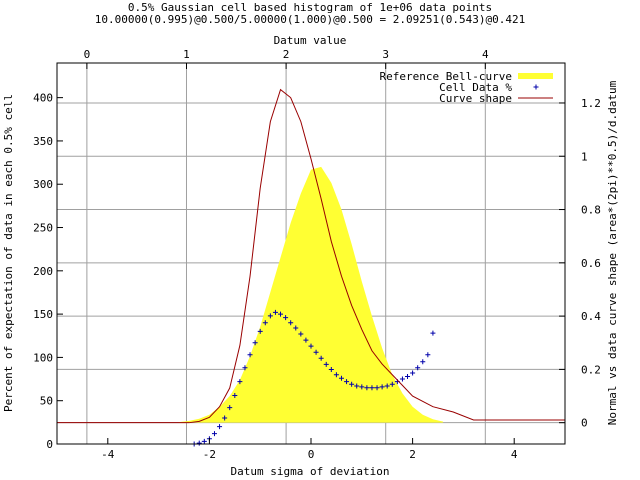 The image size is (640, 480). Describe the element at coordinates (310, 471) in the screenshot. I see `x-axis-label: Datum sigma of deviation` at that location.